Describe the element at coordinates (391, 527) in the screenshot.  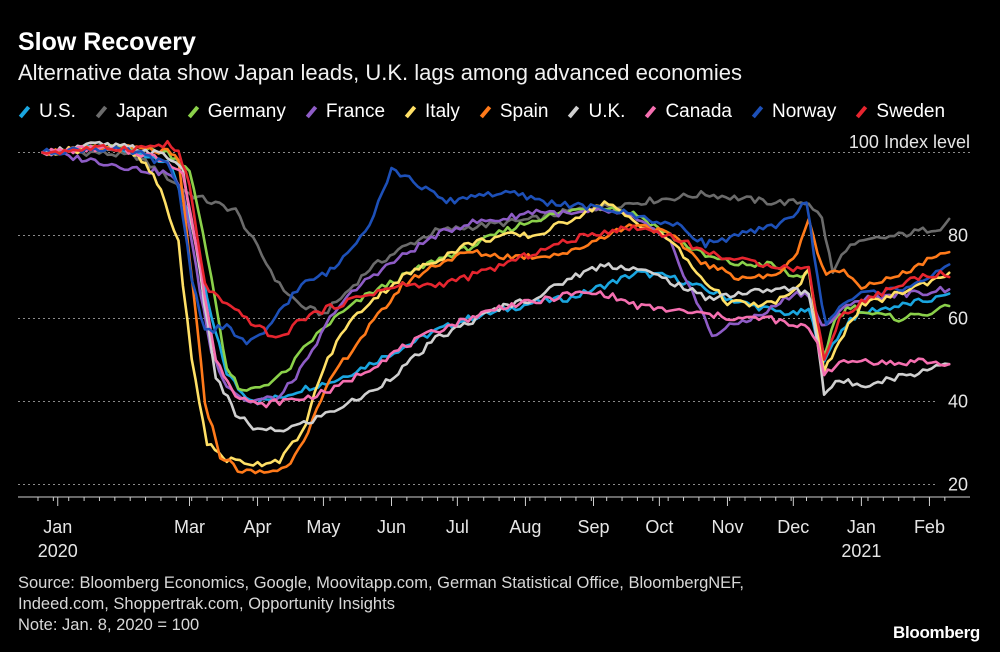
I see `x-tick-label: Jun` at that location.